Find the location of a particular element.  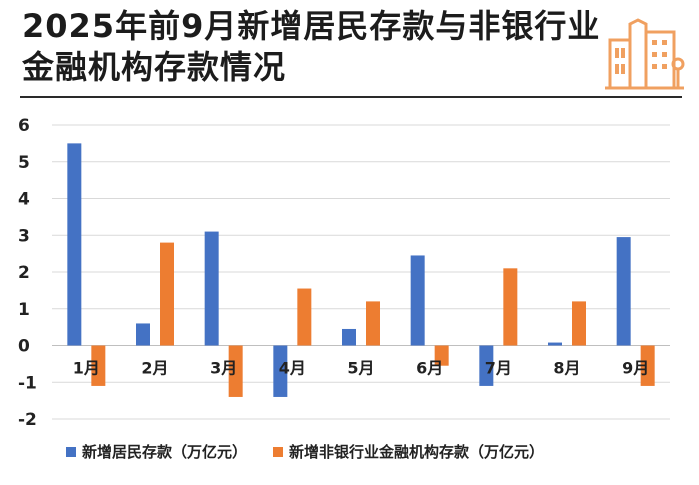

y-tick-label: -2 is located at coordinates (27, 420).